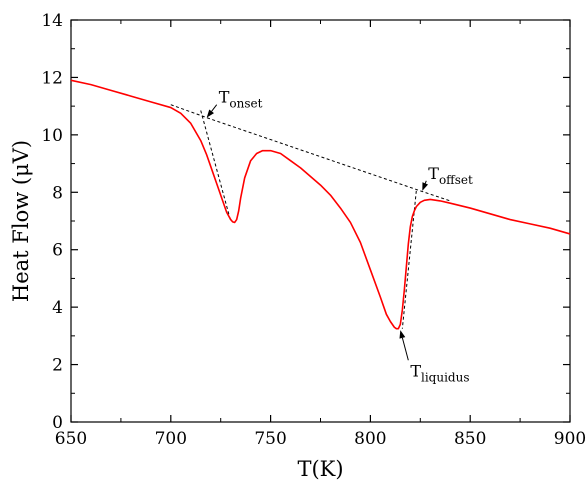 Image resolution: width=588 pixels, height=487 pixels. What do you see at coordinates (52, 78) in the screenshot?
I see `y-tick-label: 12` at bounding box center [52, 78].